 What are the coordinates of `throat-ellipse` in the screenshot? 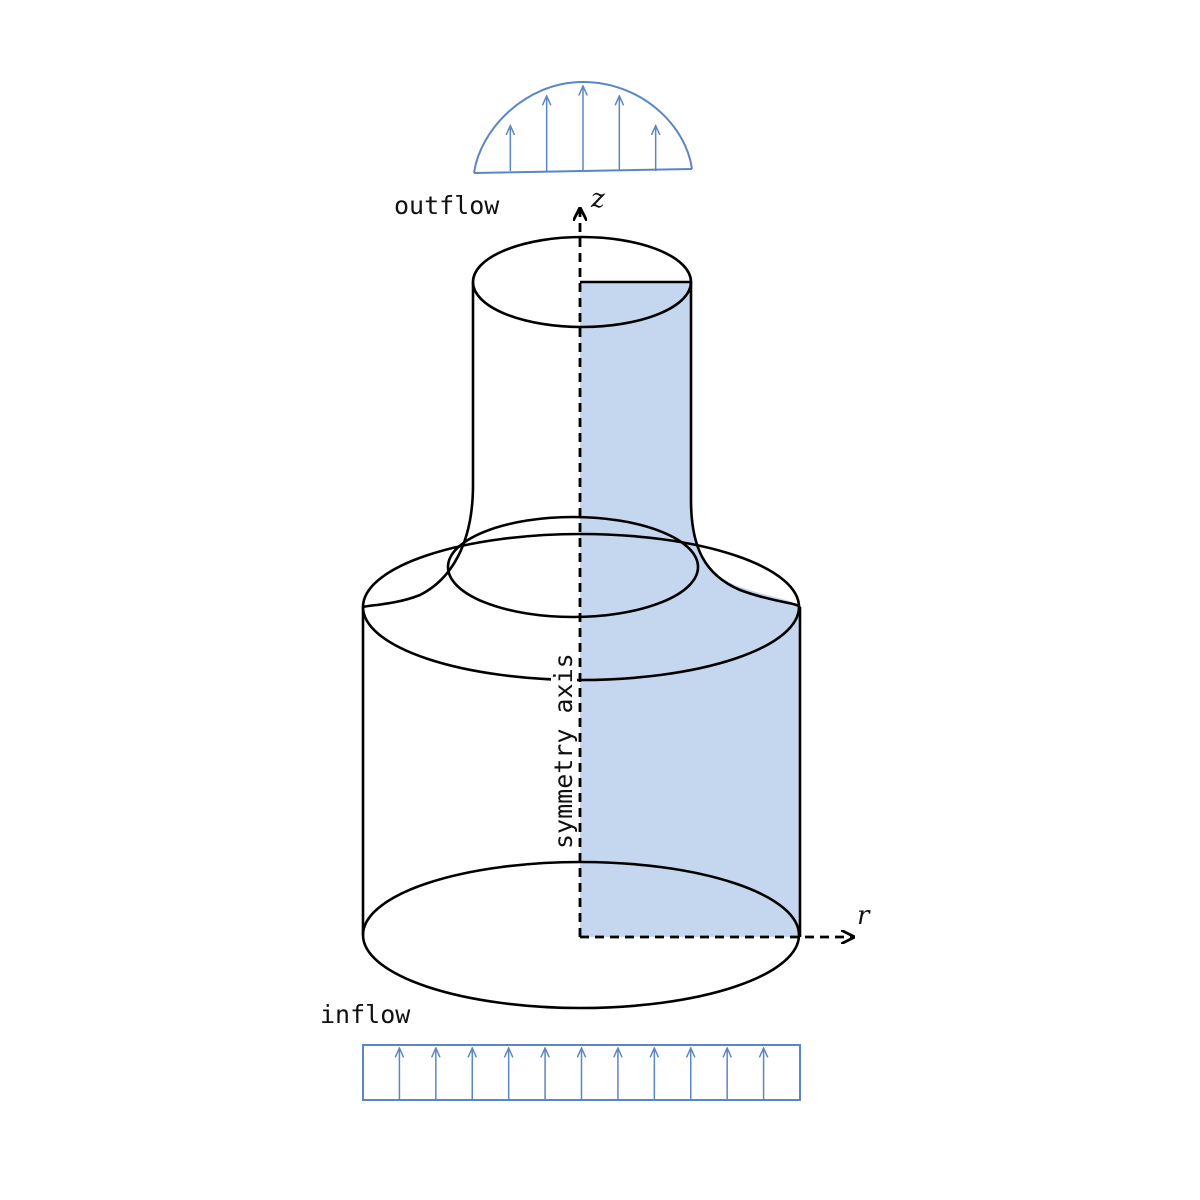 It's located at (573, 567).